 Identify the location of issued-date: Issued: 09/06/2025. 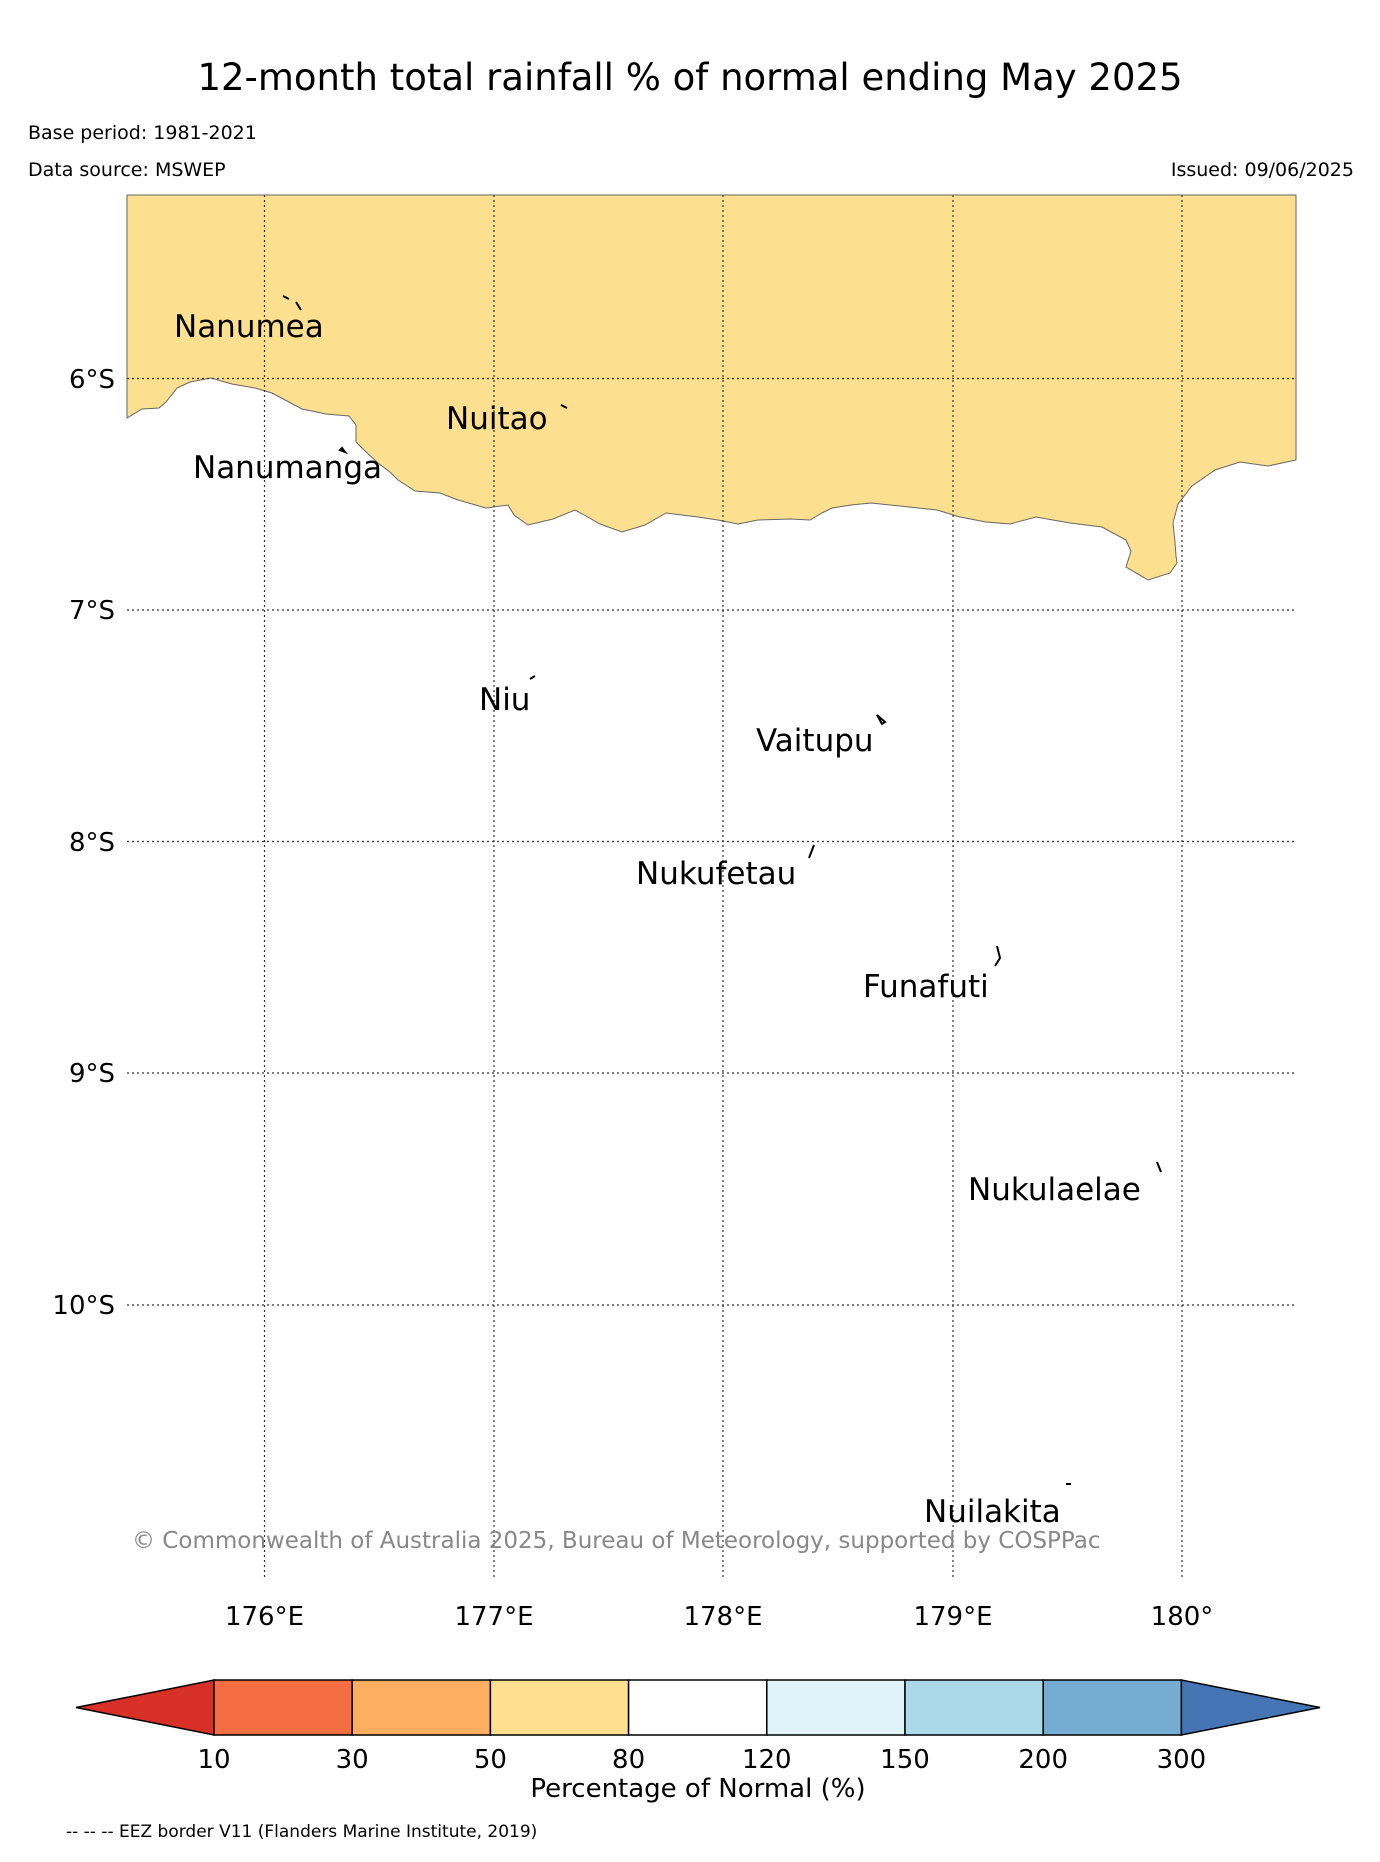
(1262, 170).